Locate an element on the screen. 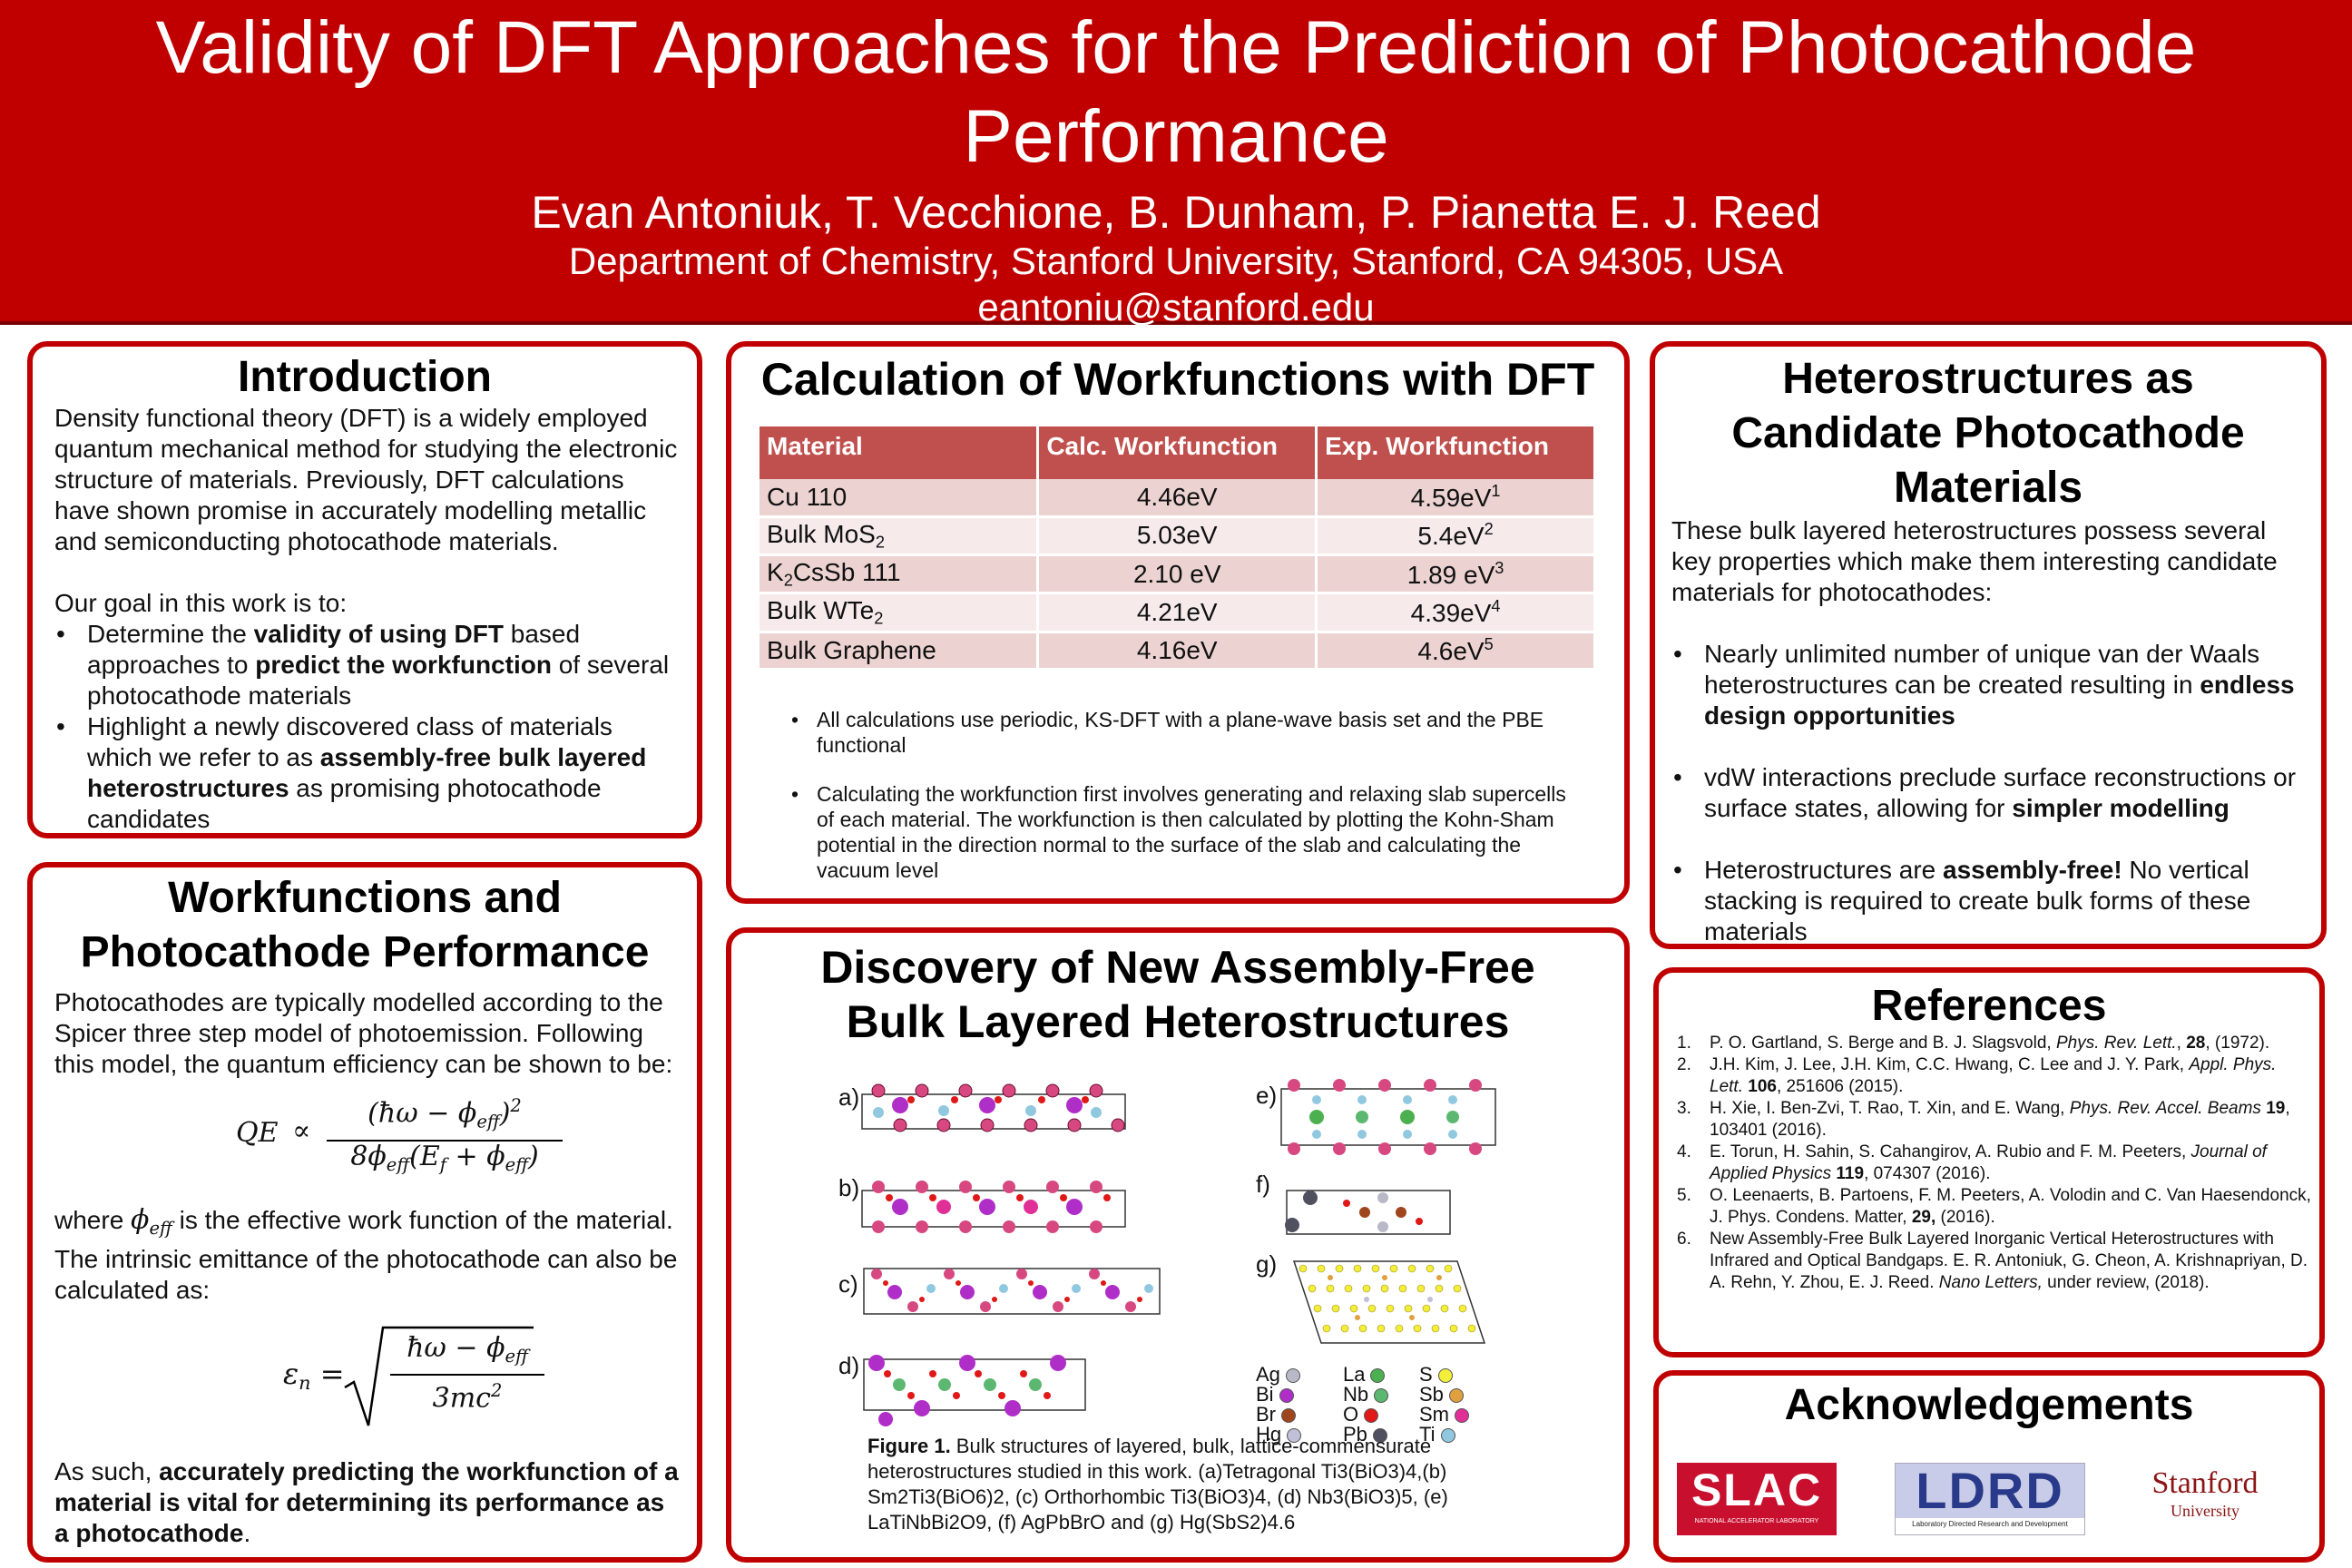  structure-b is located at coordinates (993, 1207).